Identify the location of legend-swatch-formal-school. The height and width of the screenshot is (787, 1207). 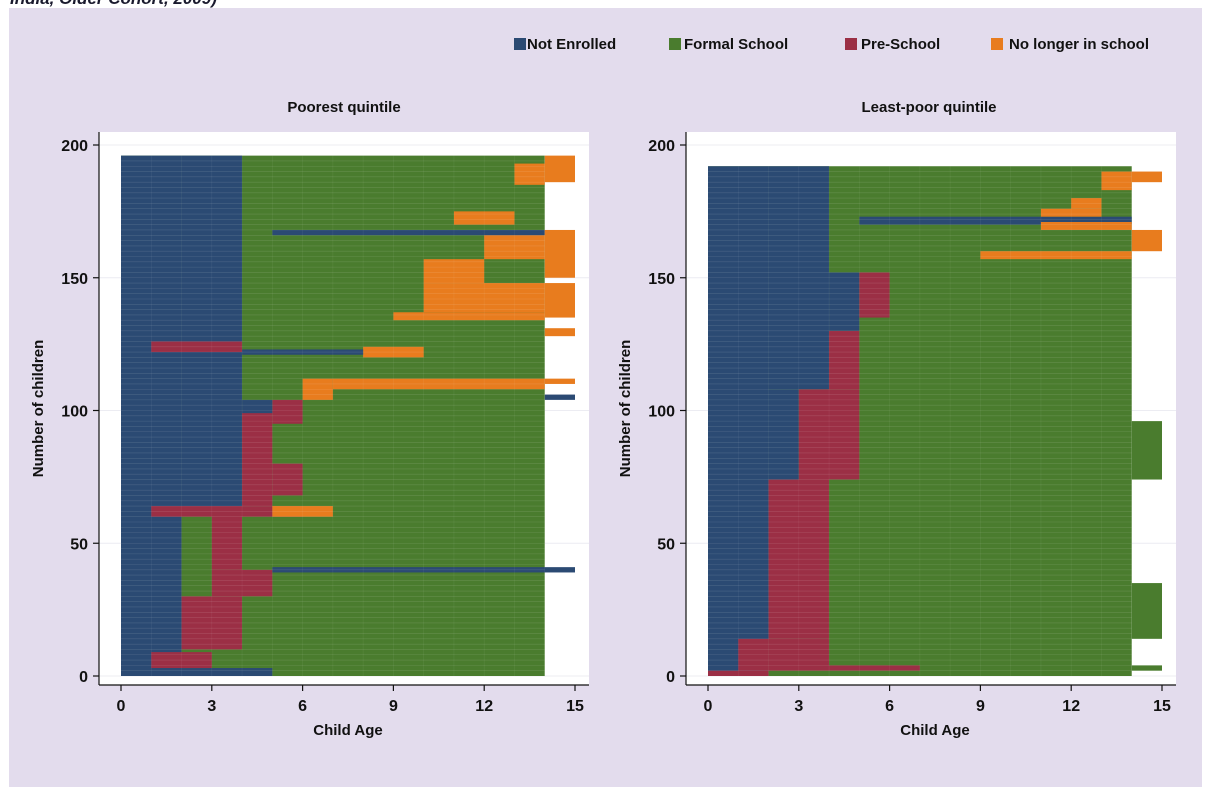
(675, 44).